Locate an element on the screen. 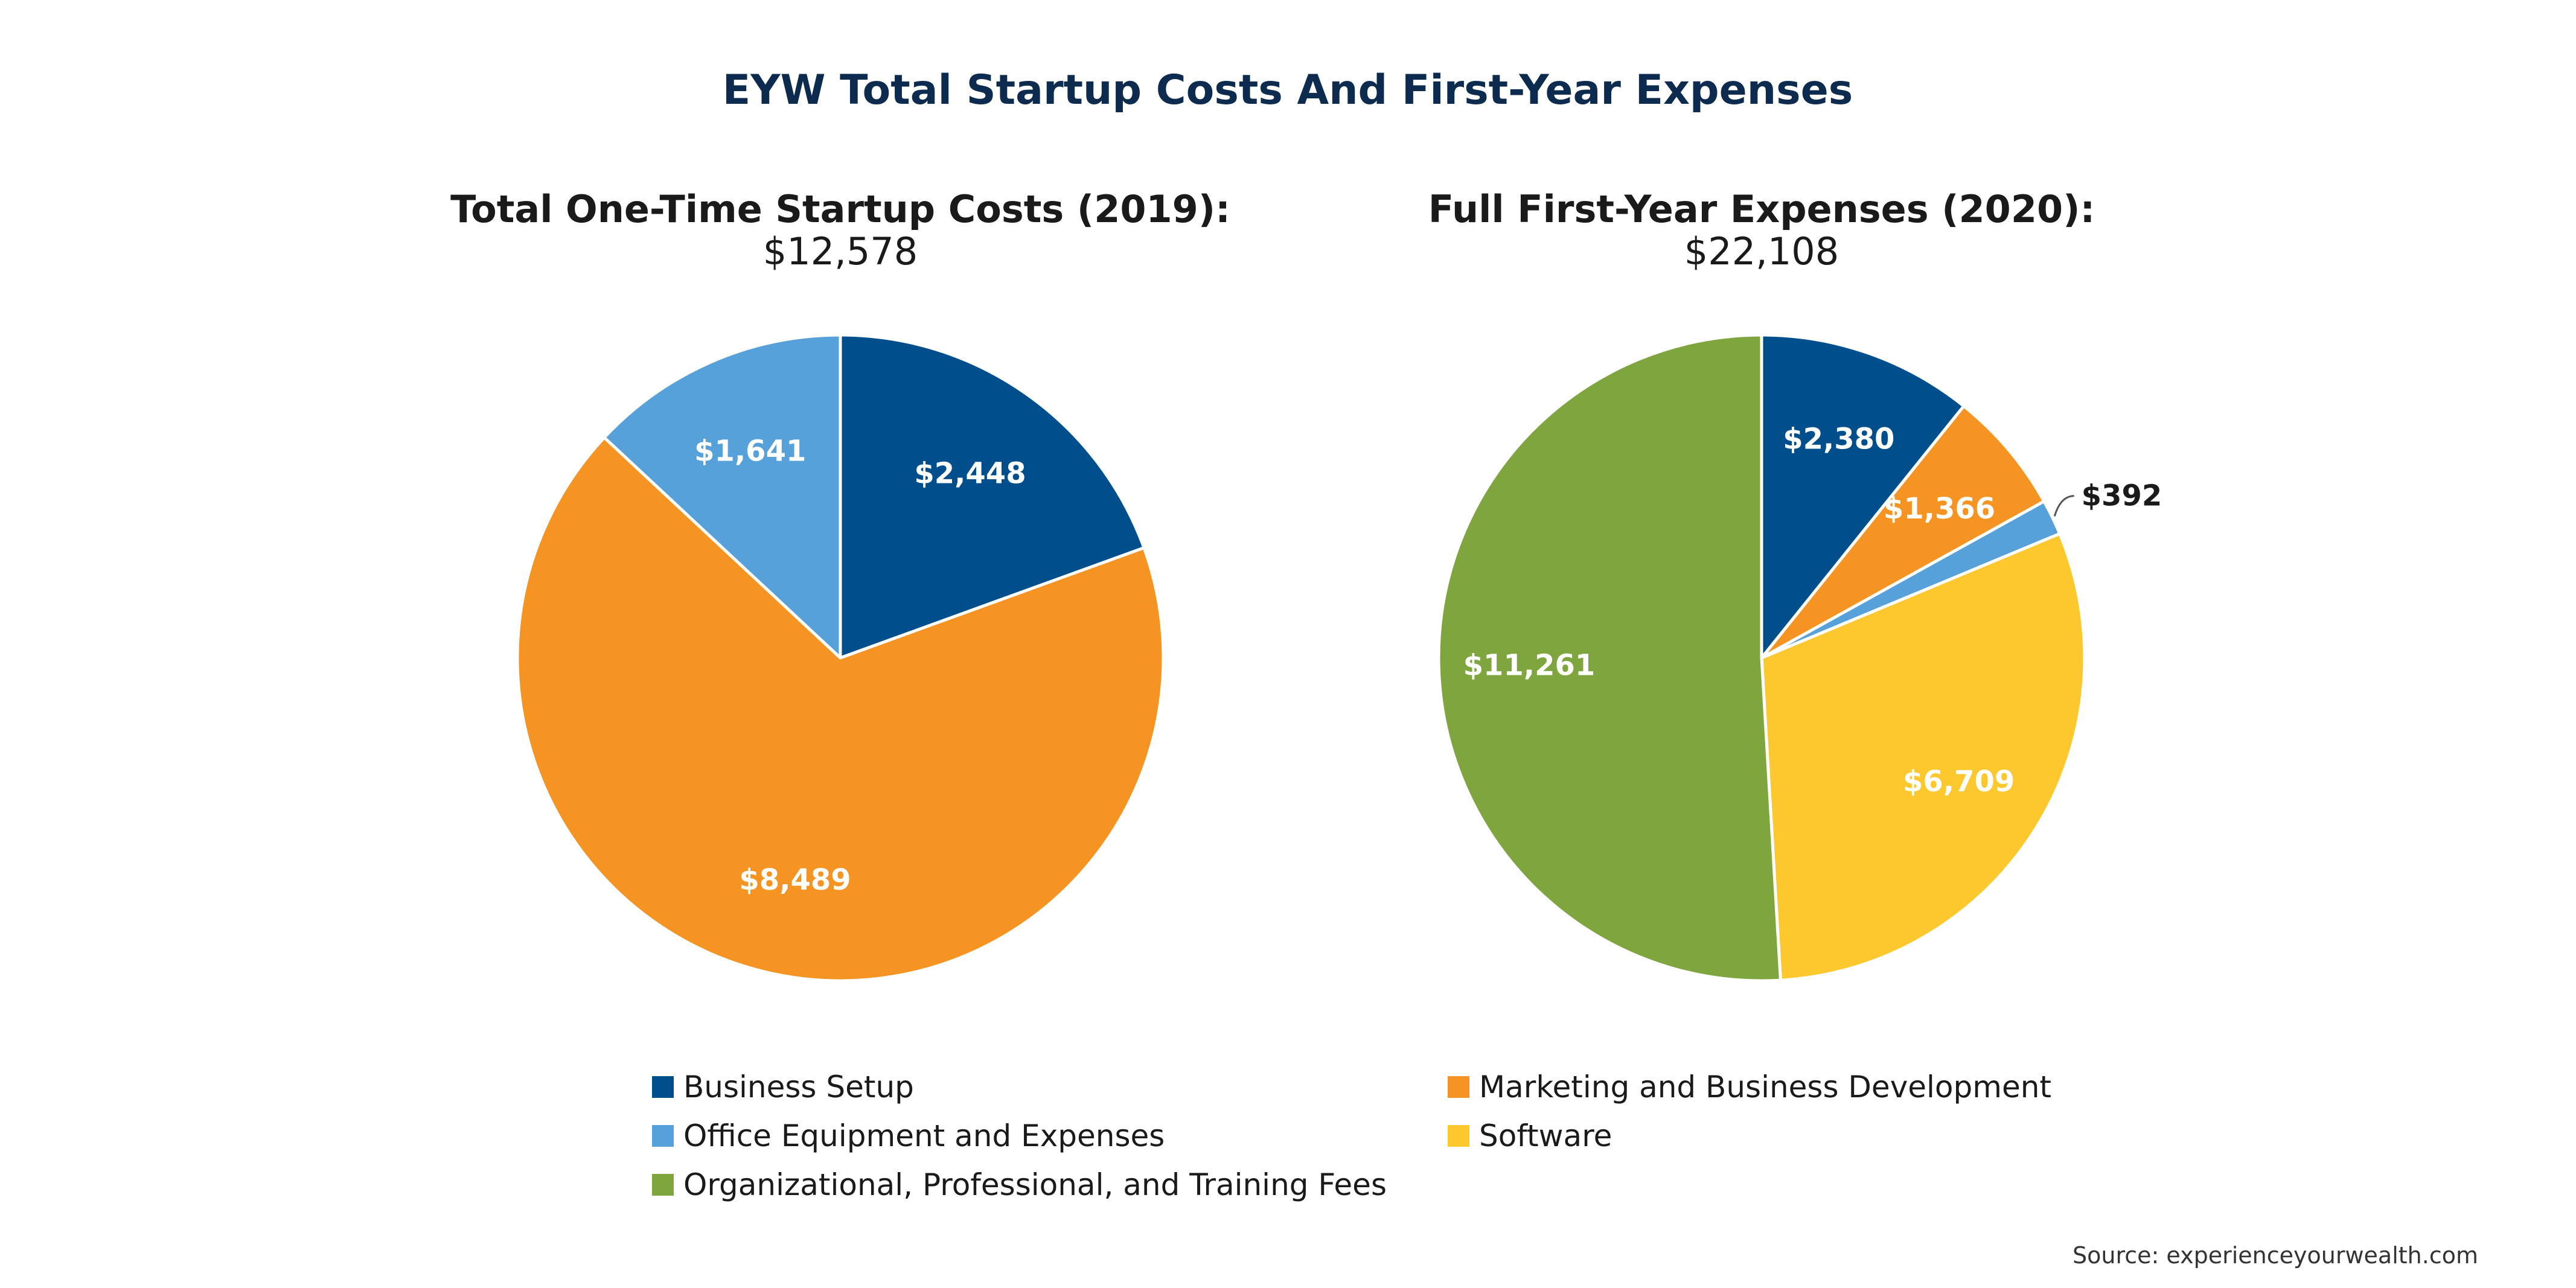  right-pie-total: $22,108 is located at coordinates (1762, 251).